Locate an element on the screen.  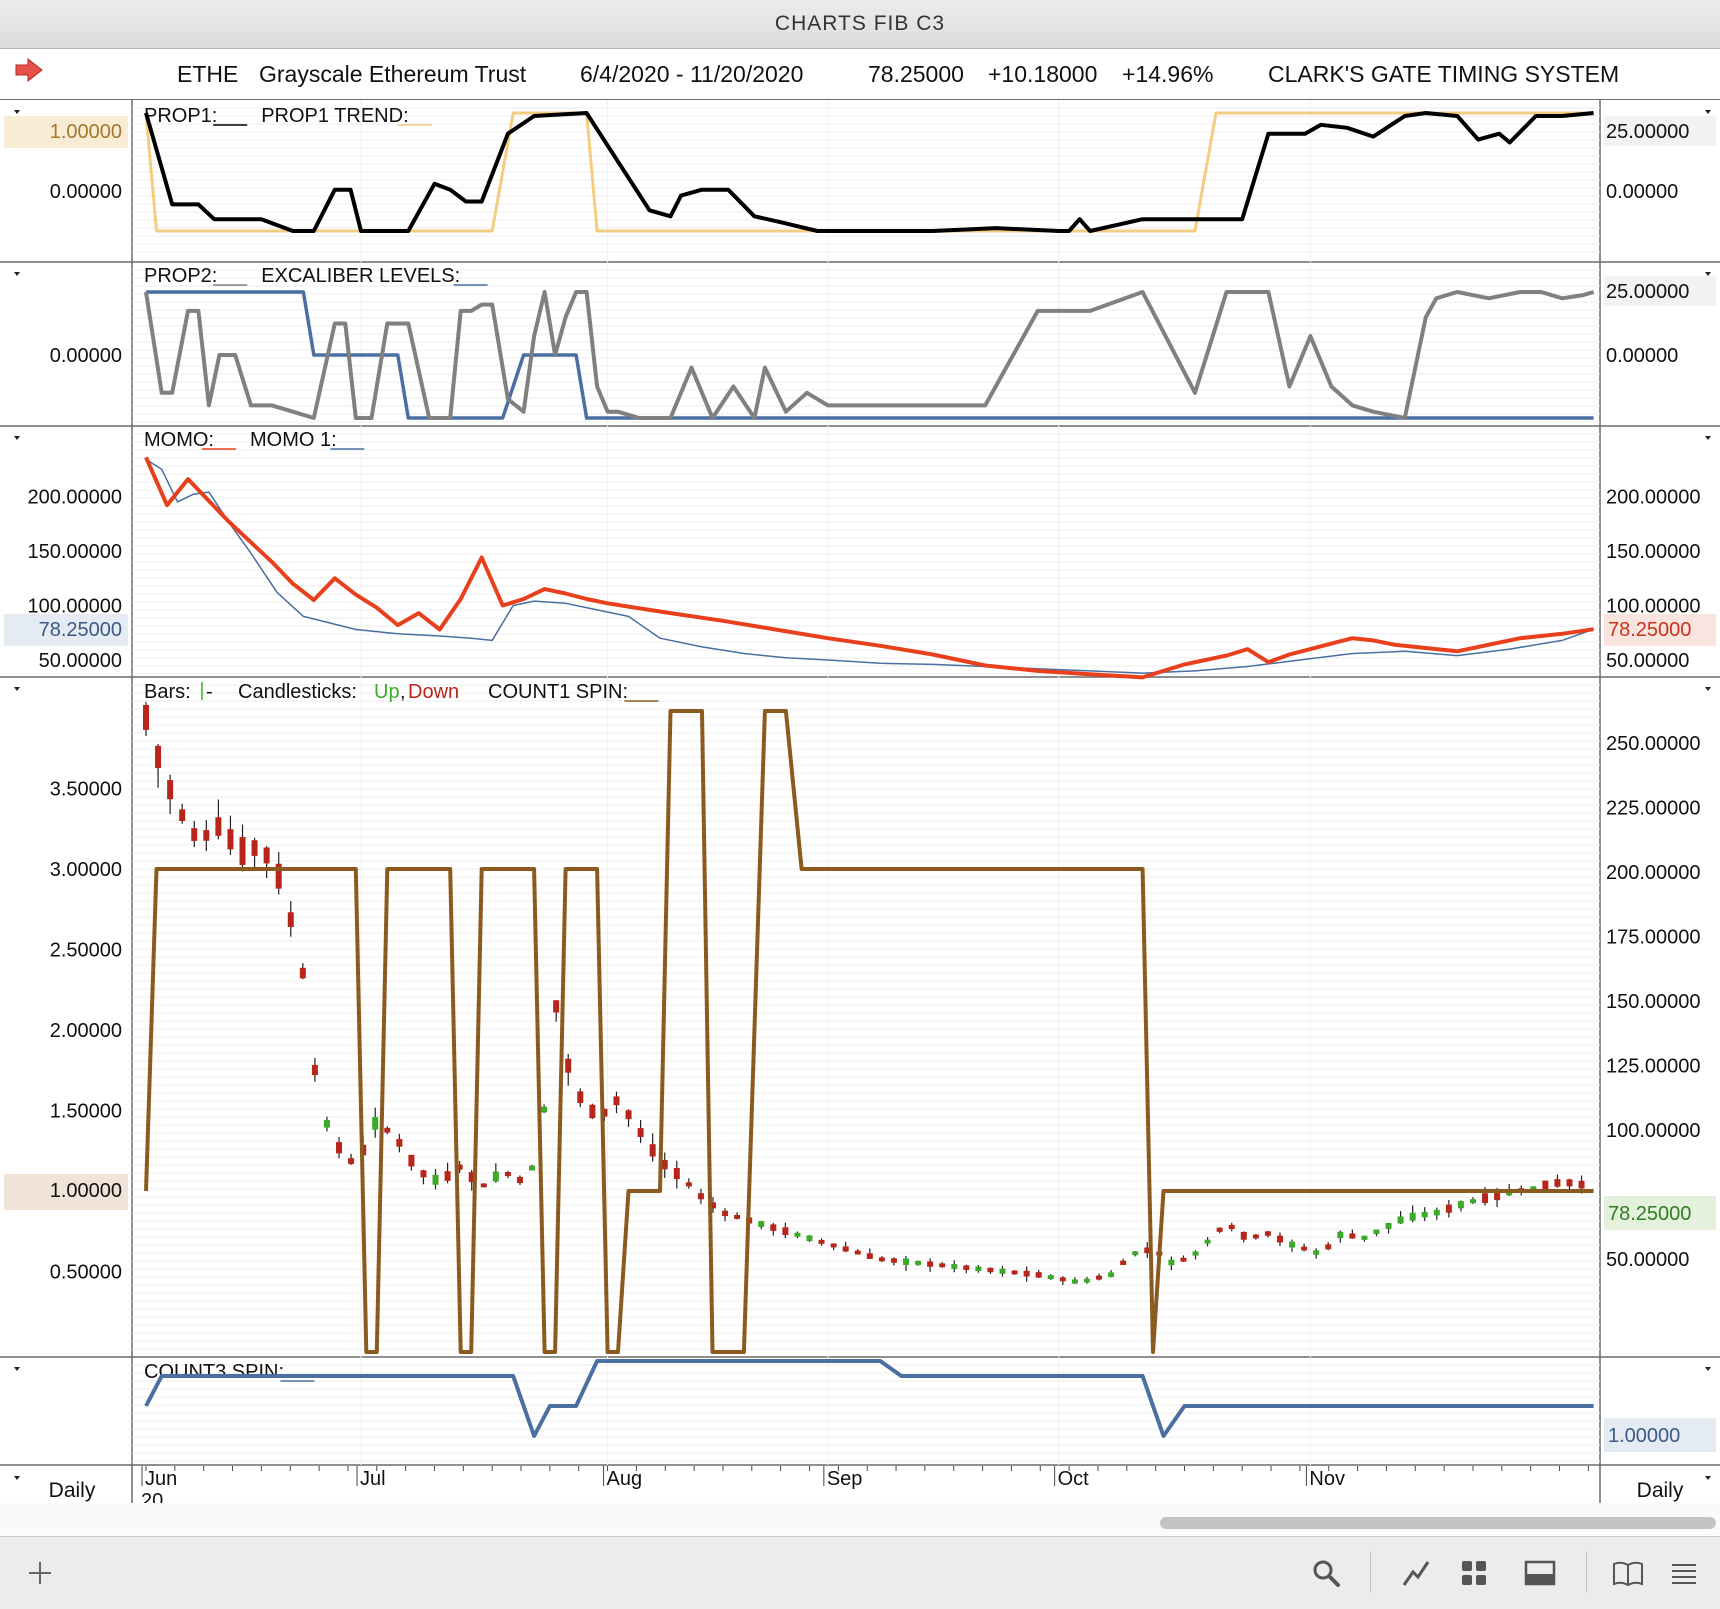
left-tick: 0.00000 is located at coordinates (86, 192).